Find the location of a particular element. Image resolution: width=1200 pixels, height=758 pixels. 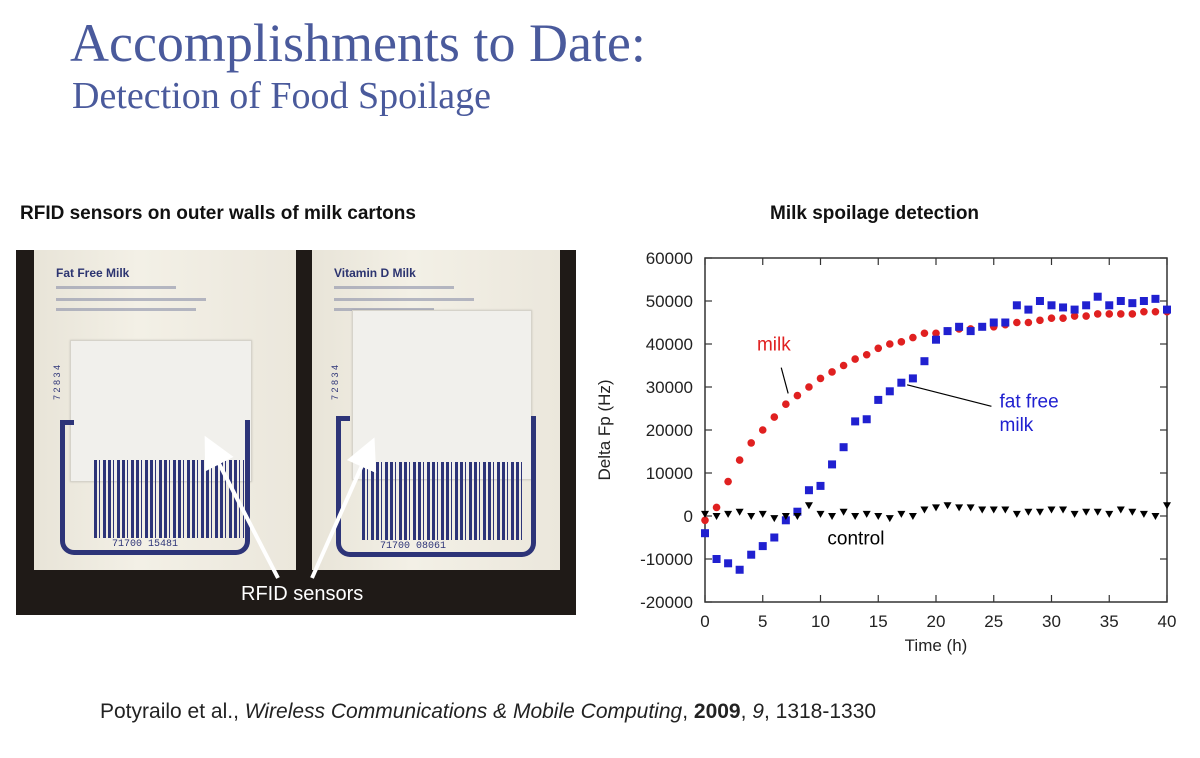

label-frame is located at coordinates (155, 487).